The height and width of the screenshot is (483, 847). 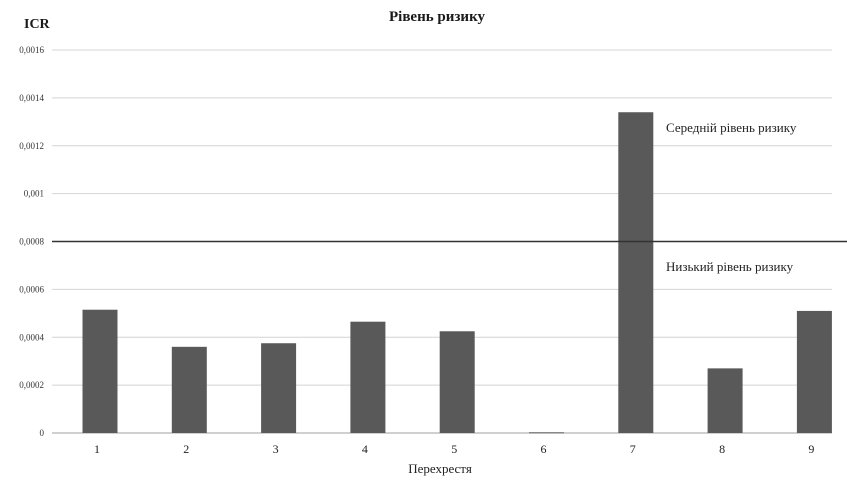 I want to click on x-tick-label: 2, so click(x=186, y=449).